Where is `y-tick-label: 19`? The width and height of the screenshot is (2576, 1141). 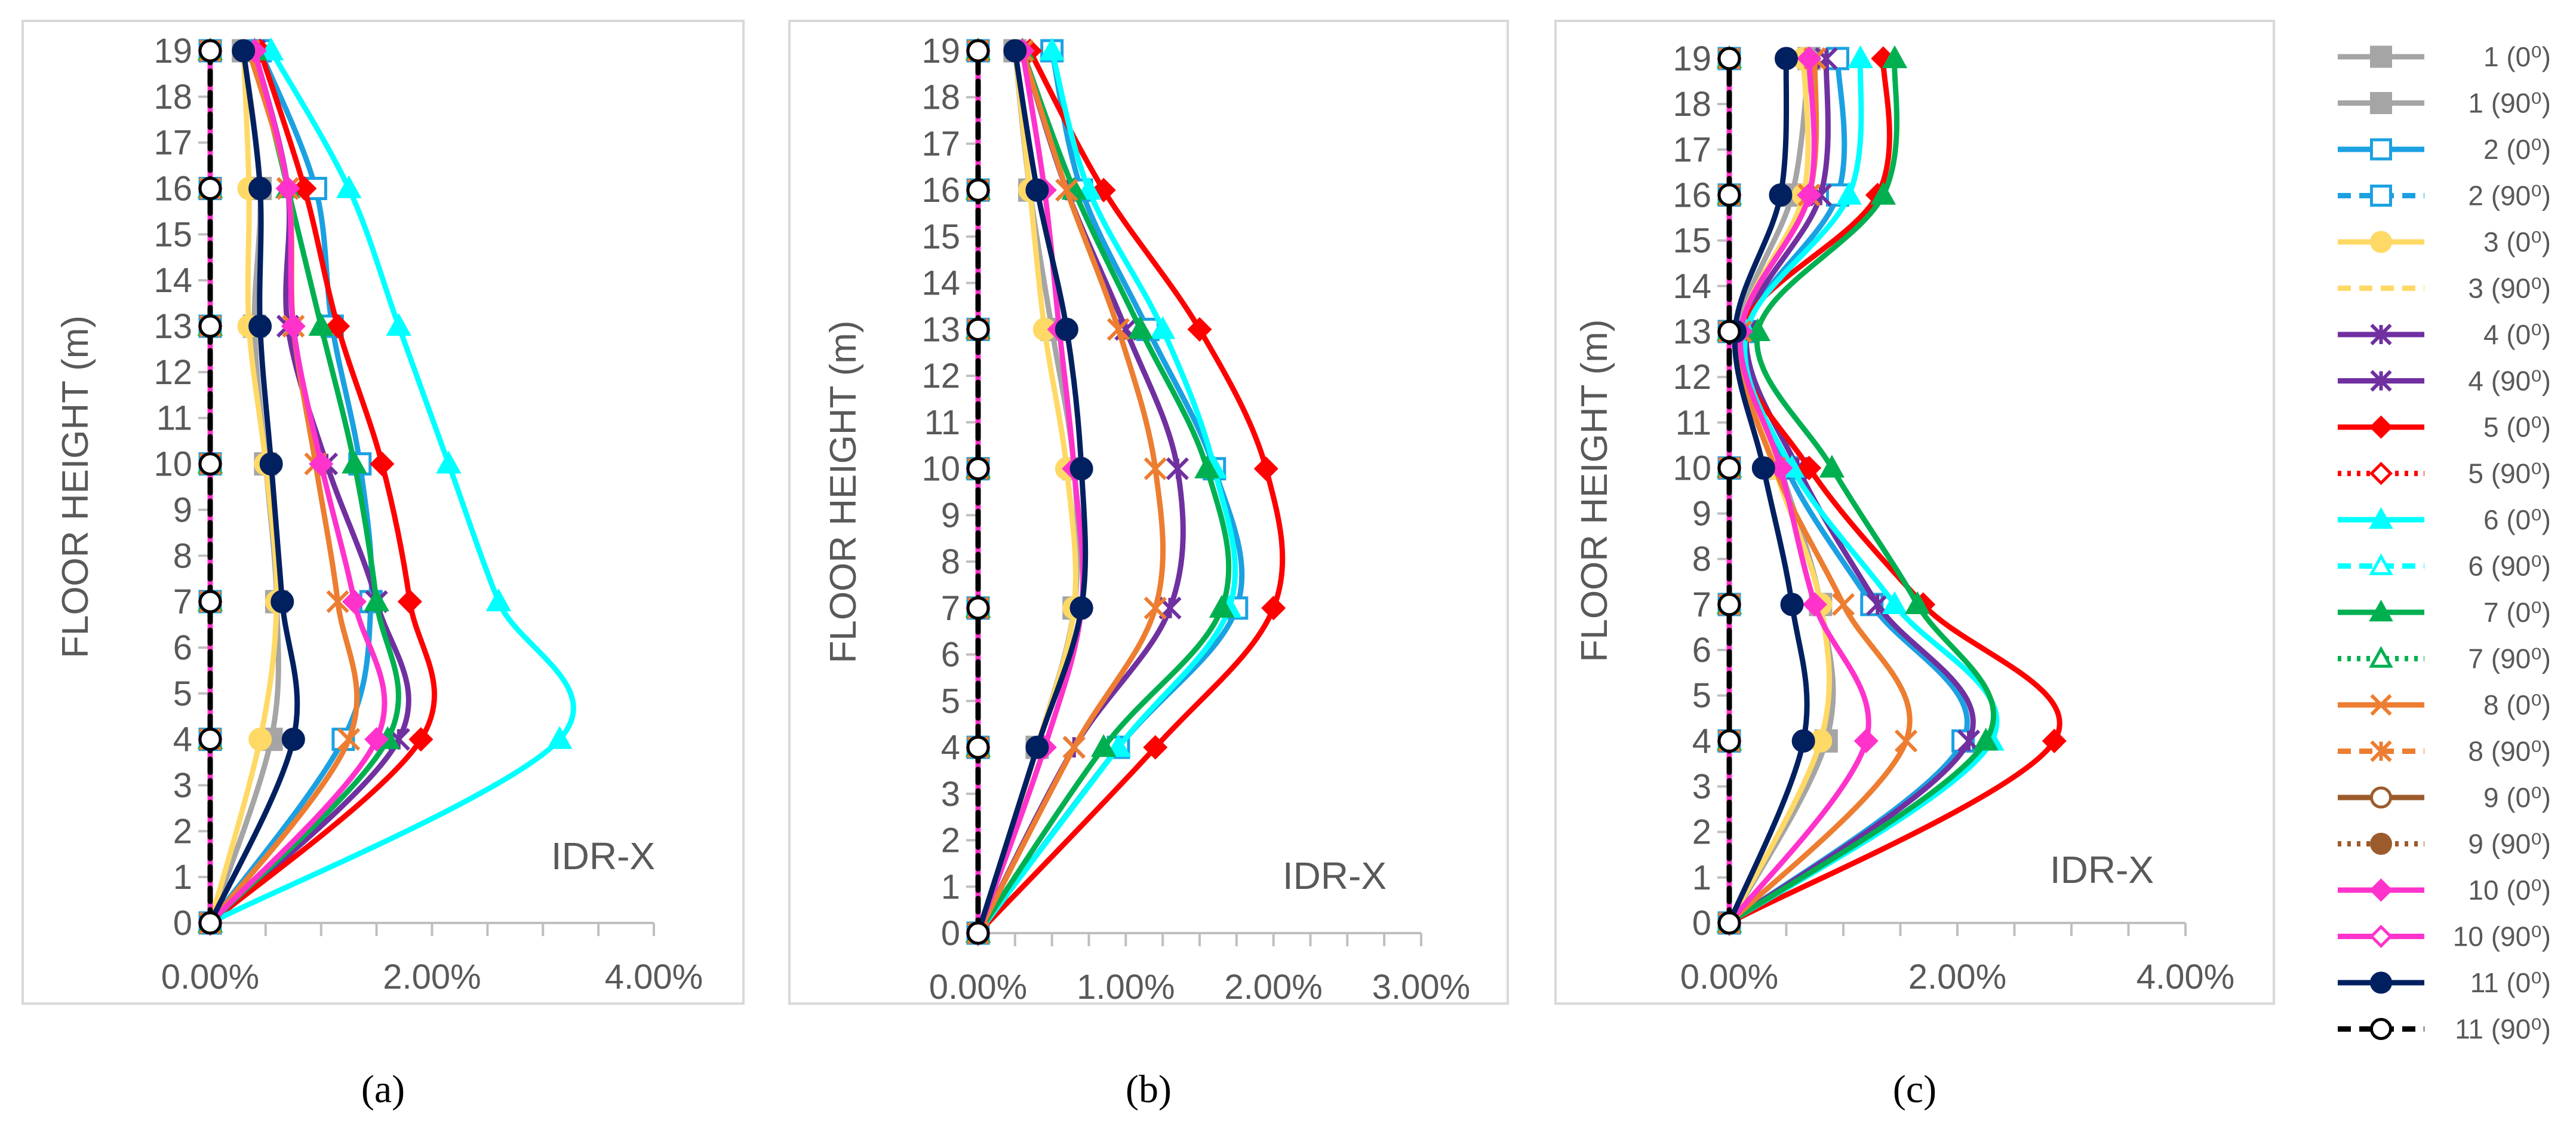 y-tick-label: 19 is located at coordinates (173, 51).